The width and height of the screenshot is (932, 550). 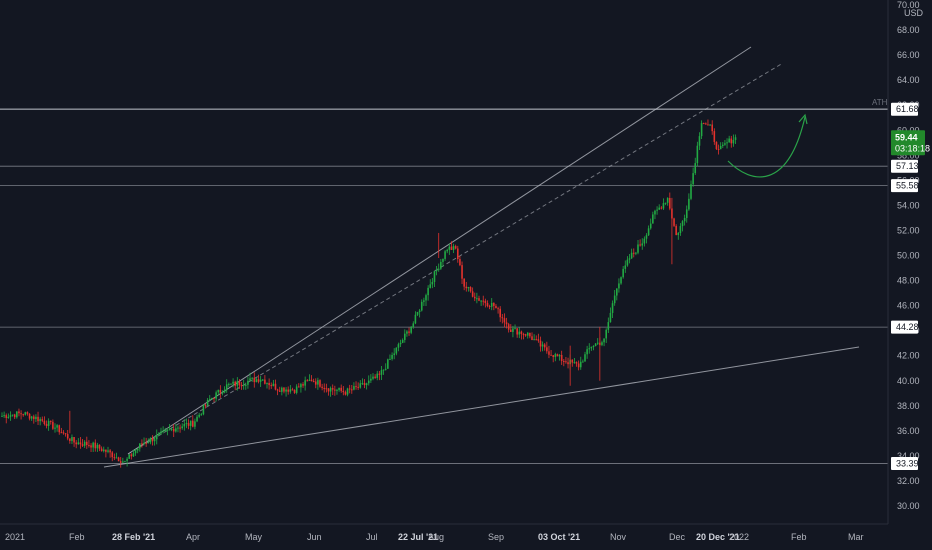 What do you see at coordinates (133, 537) in the screenshot?
I see `x-label-highlighted: 28 Feb '21` at bounding box center [133, 537].